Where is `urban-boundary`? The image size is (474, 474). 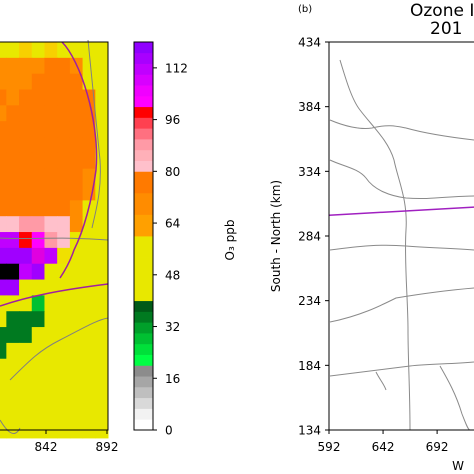 urban-boundary is located at coordinates (54, 174).